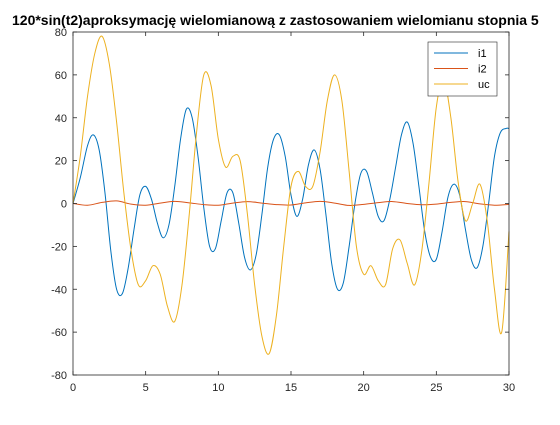  What do you see at coordinates (61, 162) in the screenshot?
I see `y-tick-label: 20` at bounding box center [61, 162].